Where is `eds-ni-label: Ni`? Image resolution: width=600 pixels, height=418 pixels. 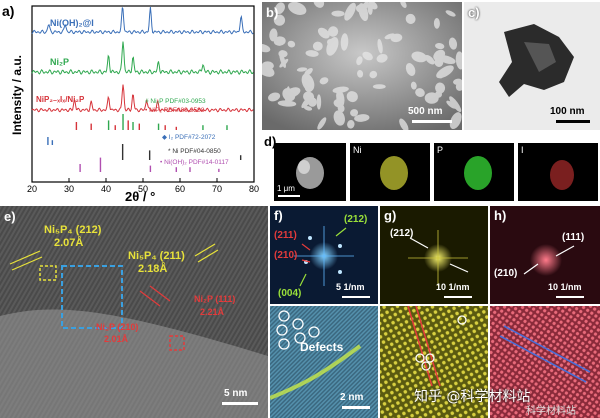
eds-ni-label: Ni is located at coordinates (357, 150).